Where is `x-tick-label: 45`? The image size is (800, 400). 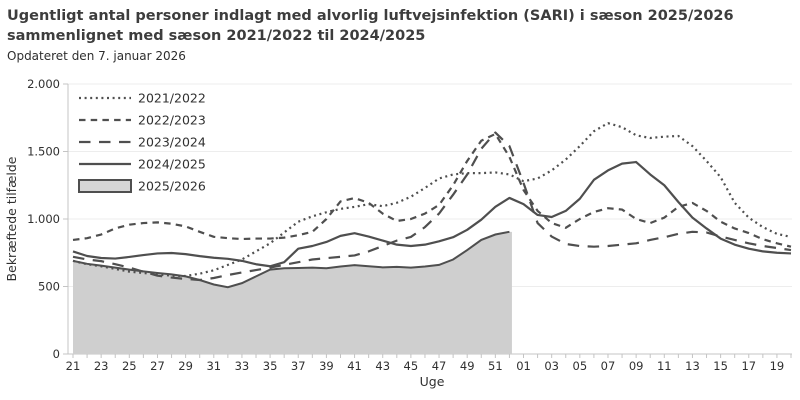
x-tick-label: 45 is located at coordinates (411, 366).